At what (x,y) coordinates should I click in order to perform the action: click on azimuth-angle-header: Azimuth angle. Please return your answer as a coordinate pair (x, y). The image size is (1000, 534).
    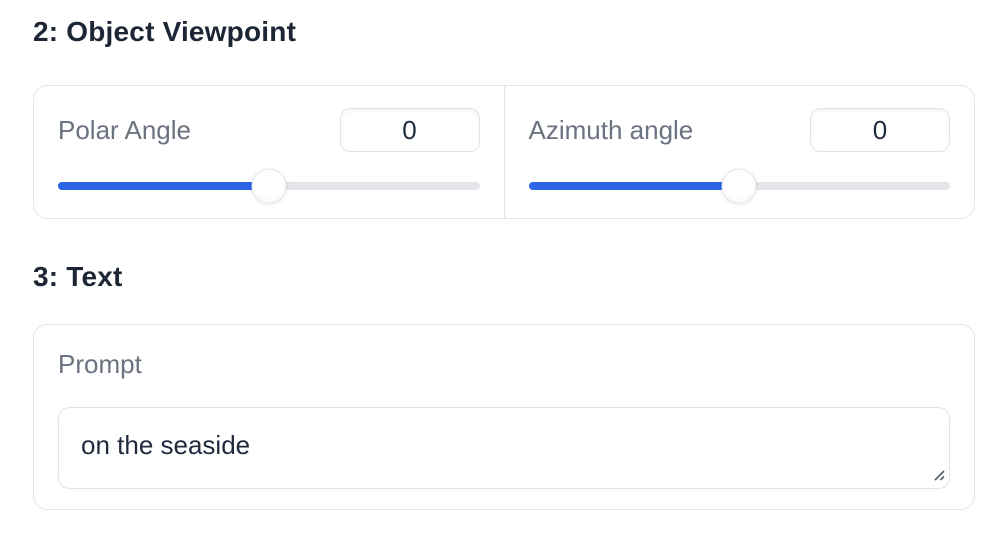
    Looking at the image, I should click on (739, 130).